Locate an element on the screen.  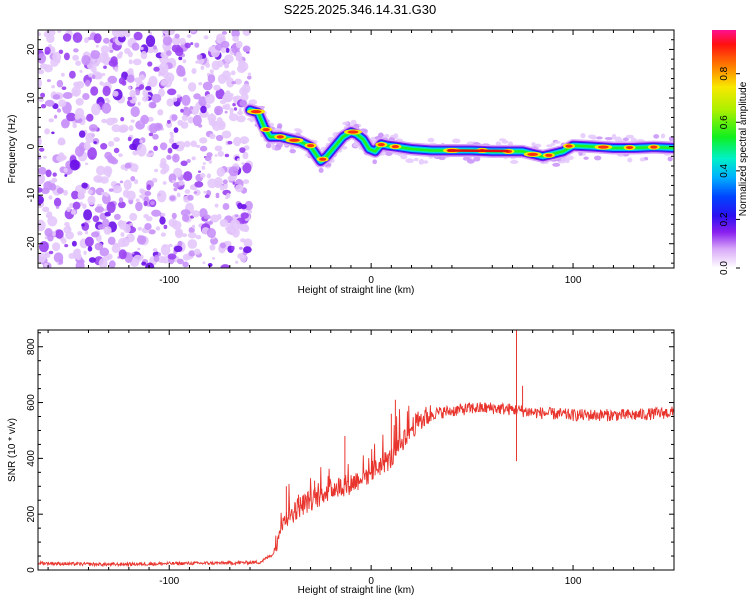
snr-y-tick-label: 0 is located at coordinates (31, 570).